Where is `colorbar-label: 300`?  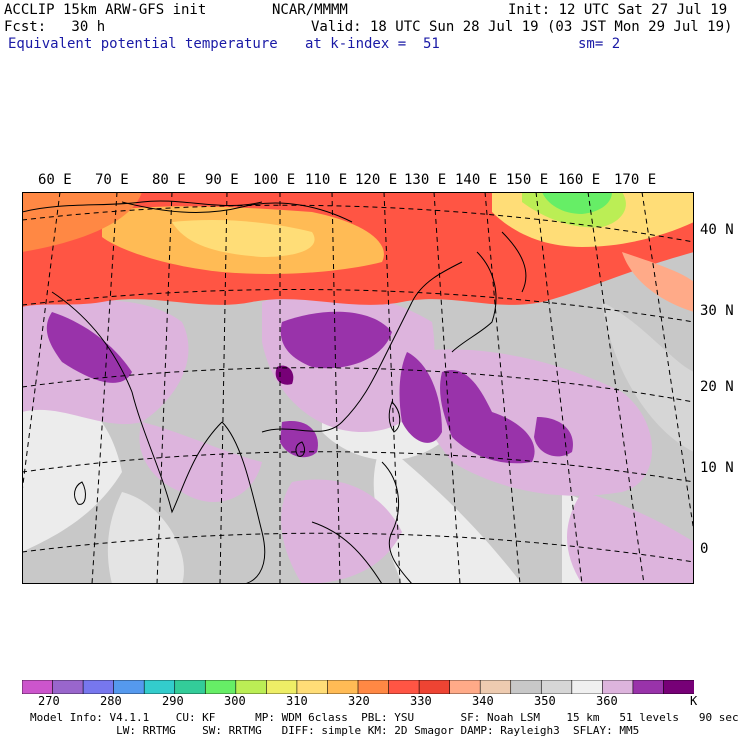
colorbar-label: 300 is located at coordinates (235, 701).